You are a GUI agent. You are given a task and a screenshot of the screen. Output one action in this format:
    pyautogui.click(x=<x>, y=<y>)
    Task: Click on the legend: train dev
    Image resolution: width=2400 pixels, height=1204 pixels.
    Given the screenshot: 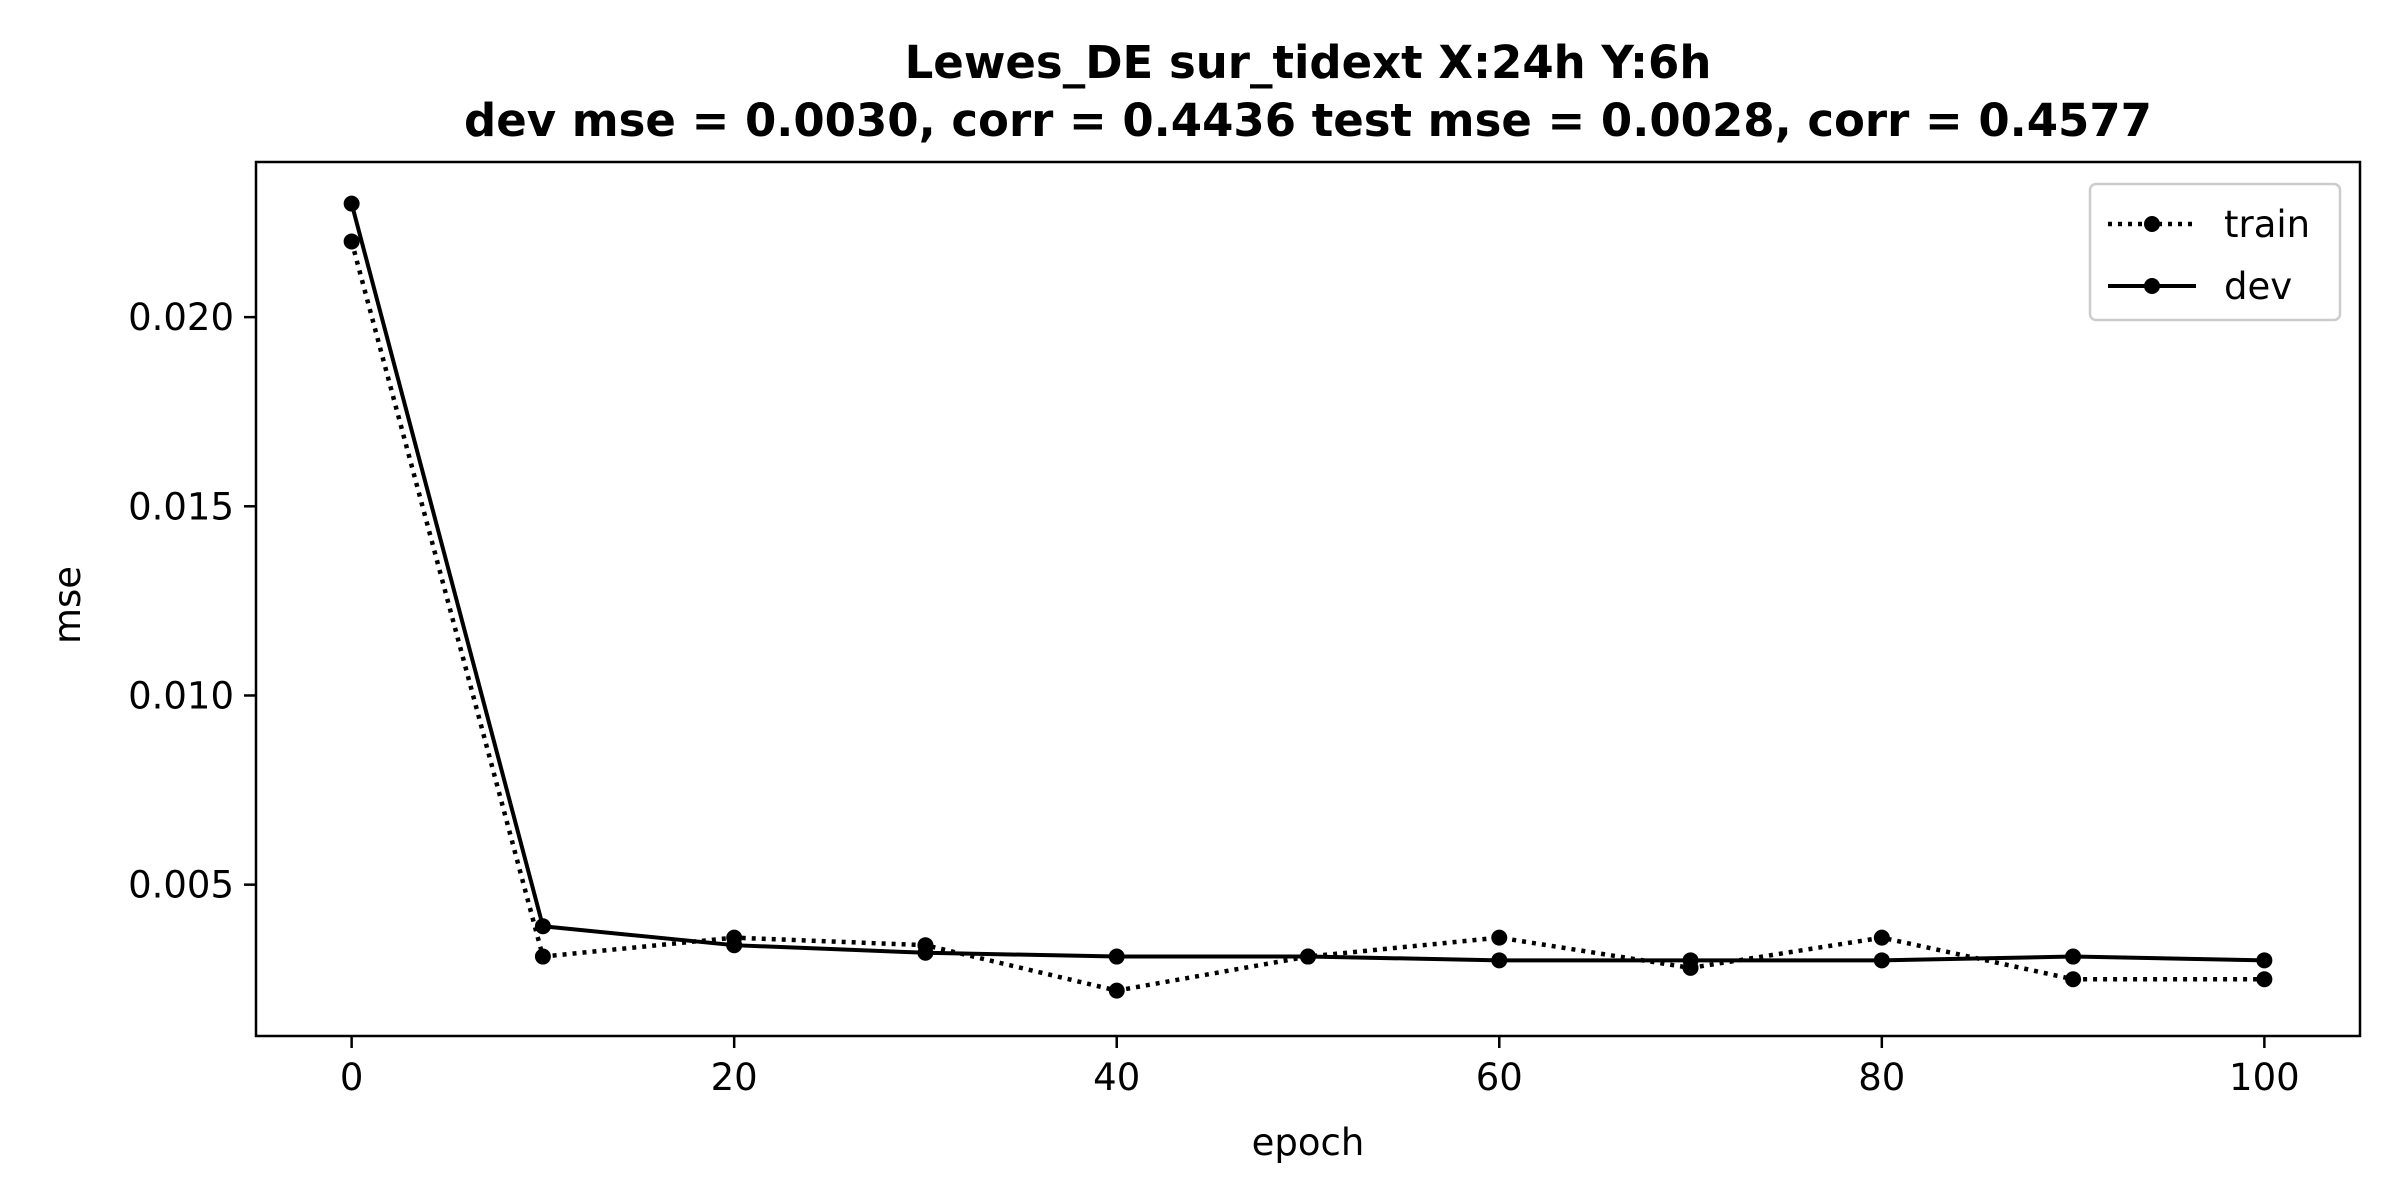 What is the action you would take?
    pyautogui.click(x=2215, y=252)
    